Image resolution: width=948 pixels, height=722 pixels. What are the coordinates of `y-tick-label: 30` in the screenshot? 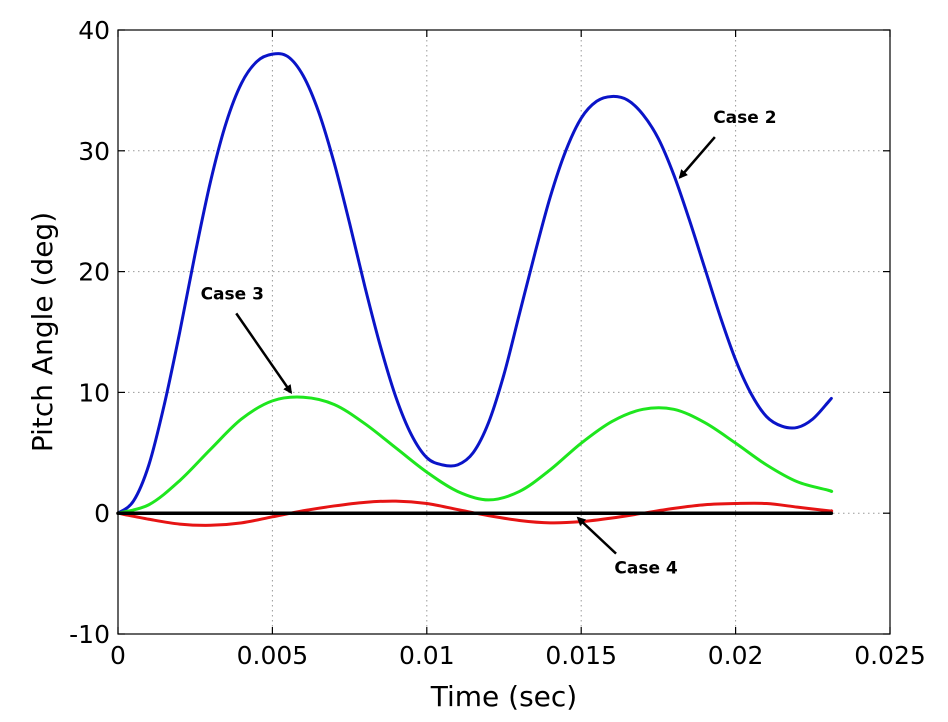 It's located at (94, 151).